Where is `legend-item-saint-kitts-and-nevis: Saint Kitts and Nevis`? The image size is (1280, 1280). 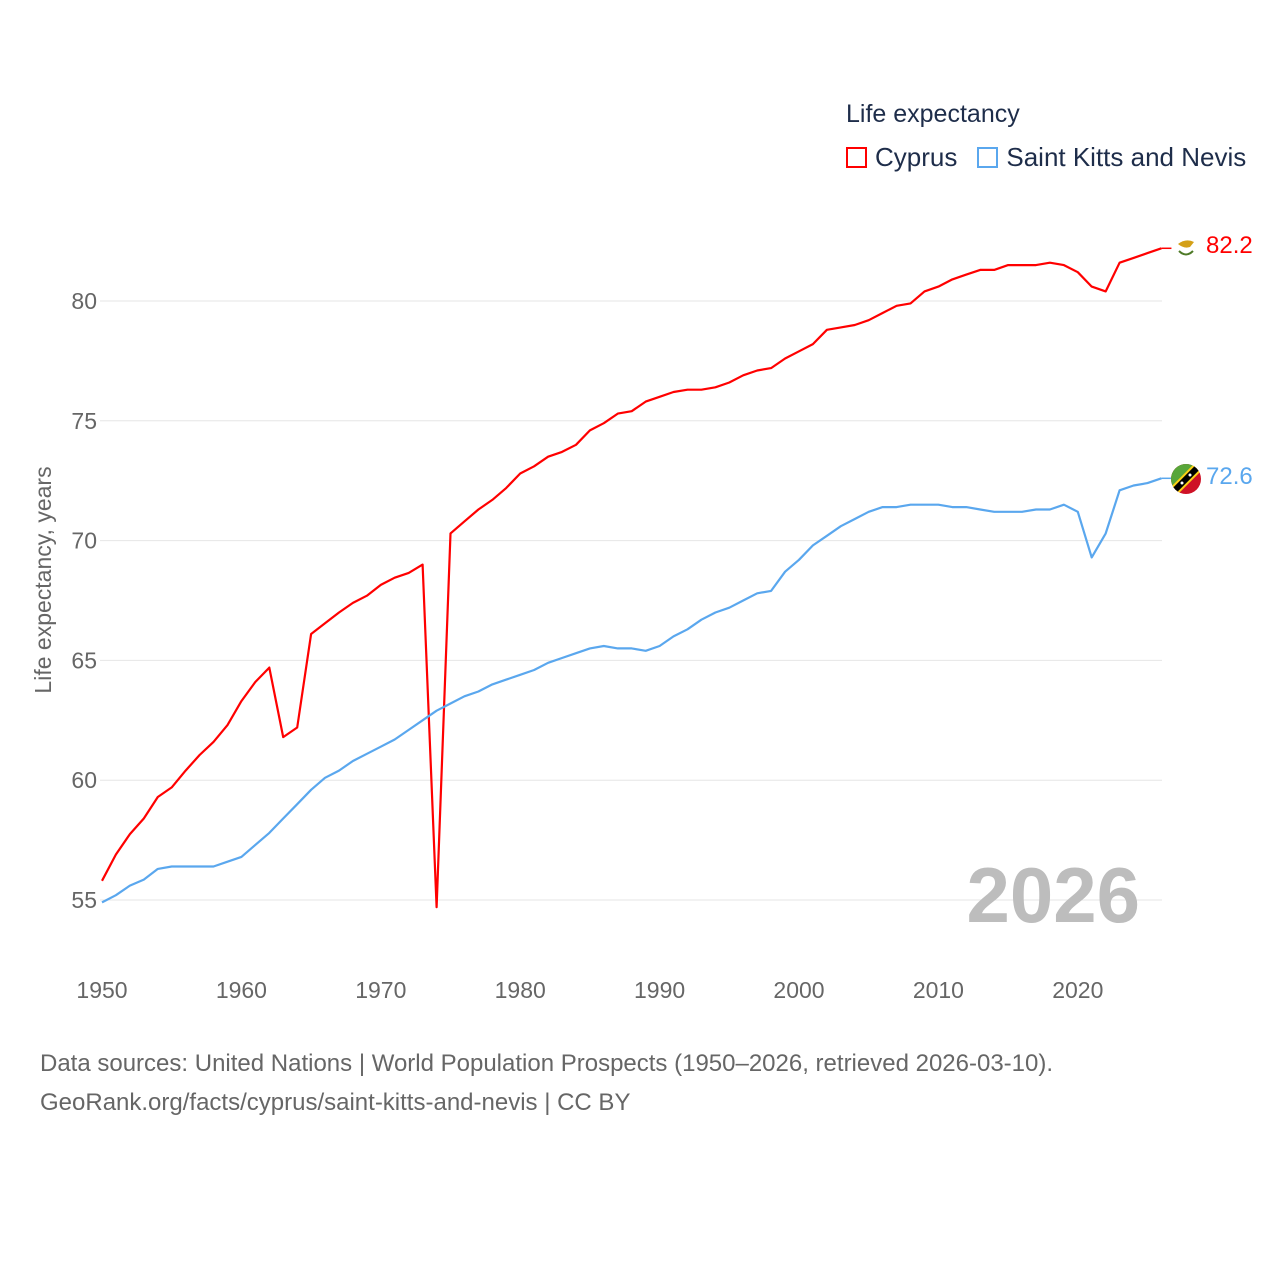
legend-item-saint-kitts-and-nevis: Saint Kitts and Nevis is located at coordinates (1111, 157).